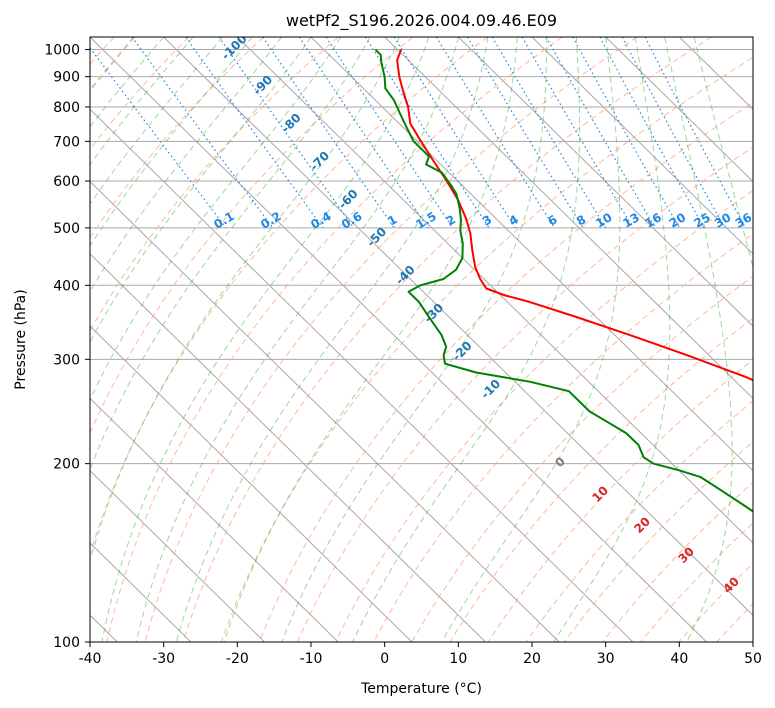 This screenshot has height=708, width=775. I want to click on mixing-ratio-label: 36, so click(743, 220).